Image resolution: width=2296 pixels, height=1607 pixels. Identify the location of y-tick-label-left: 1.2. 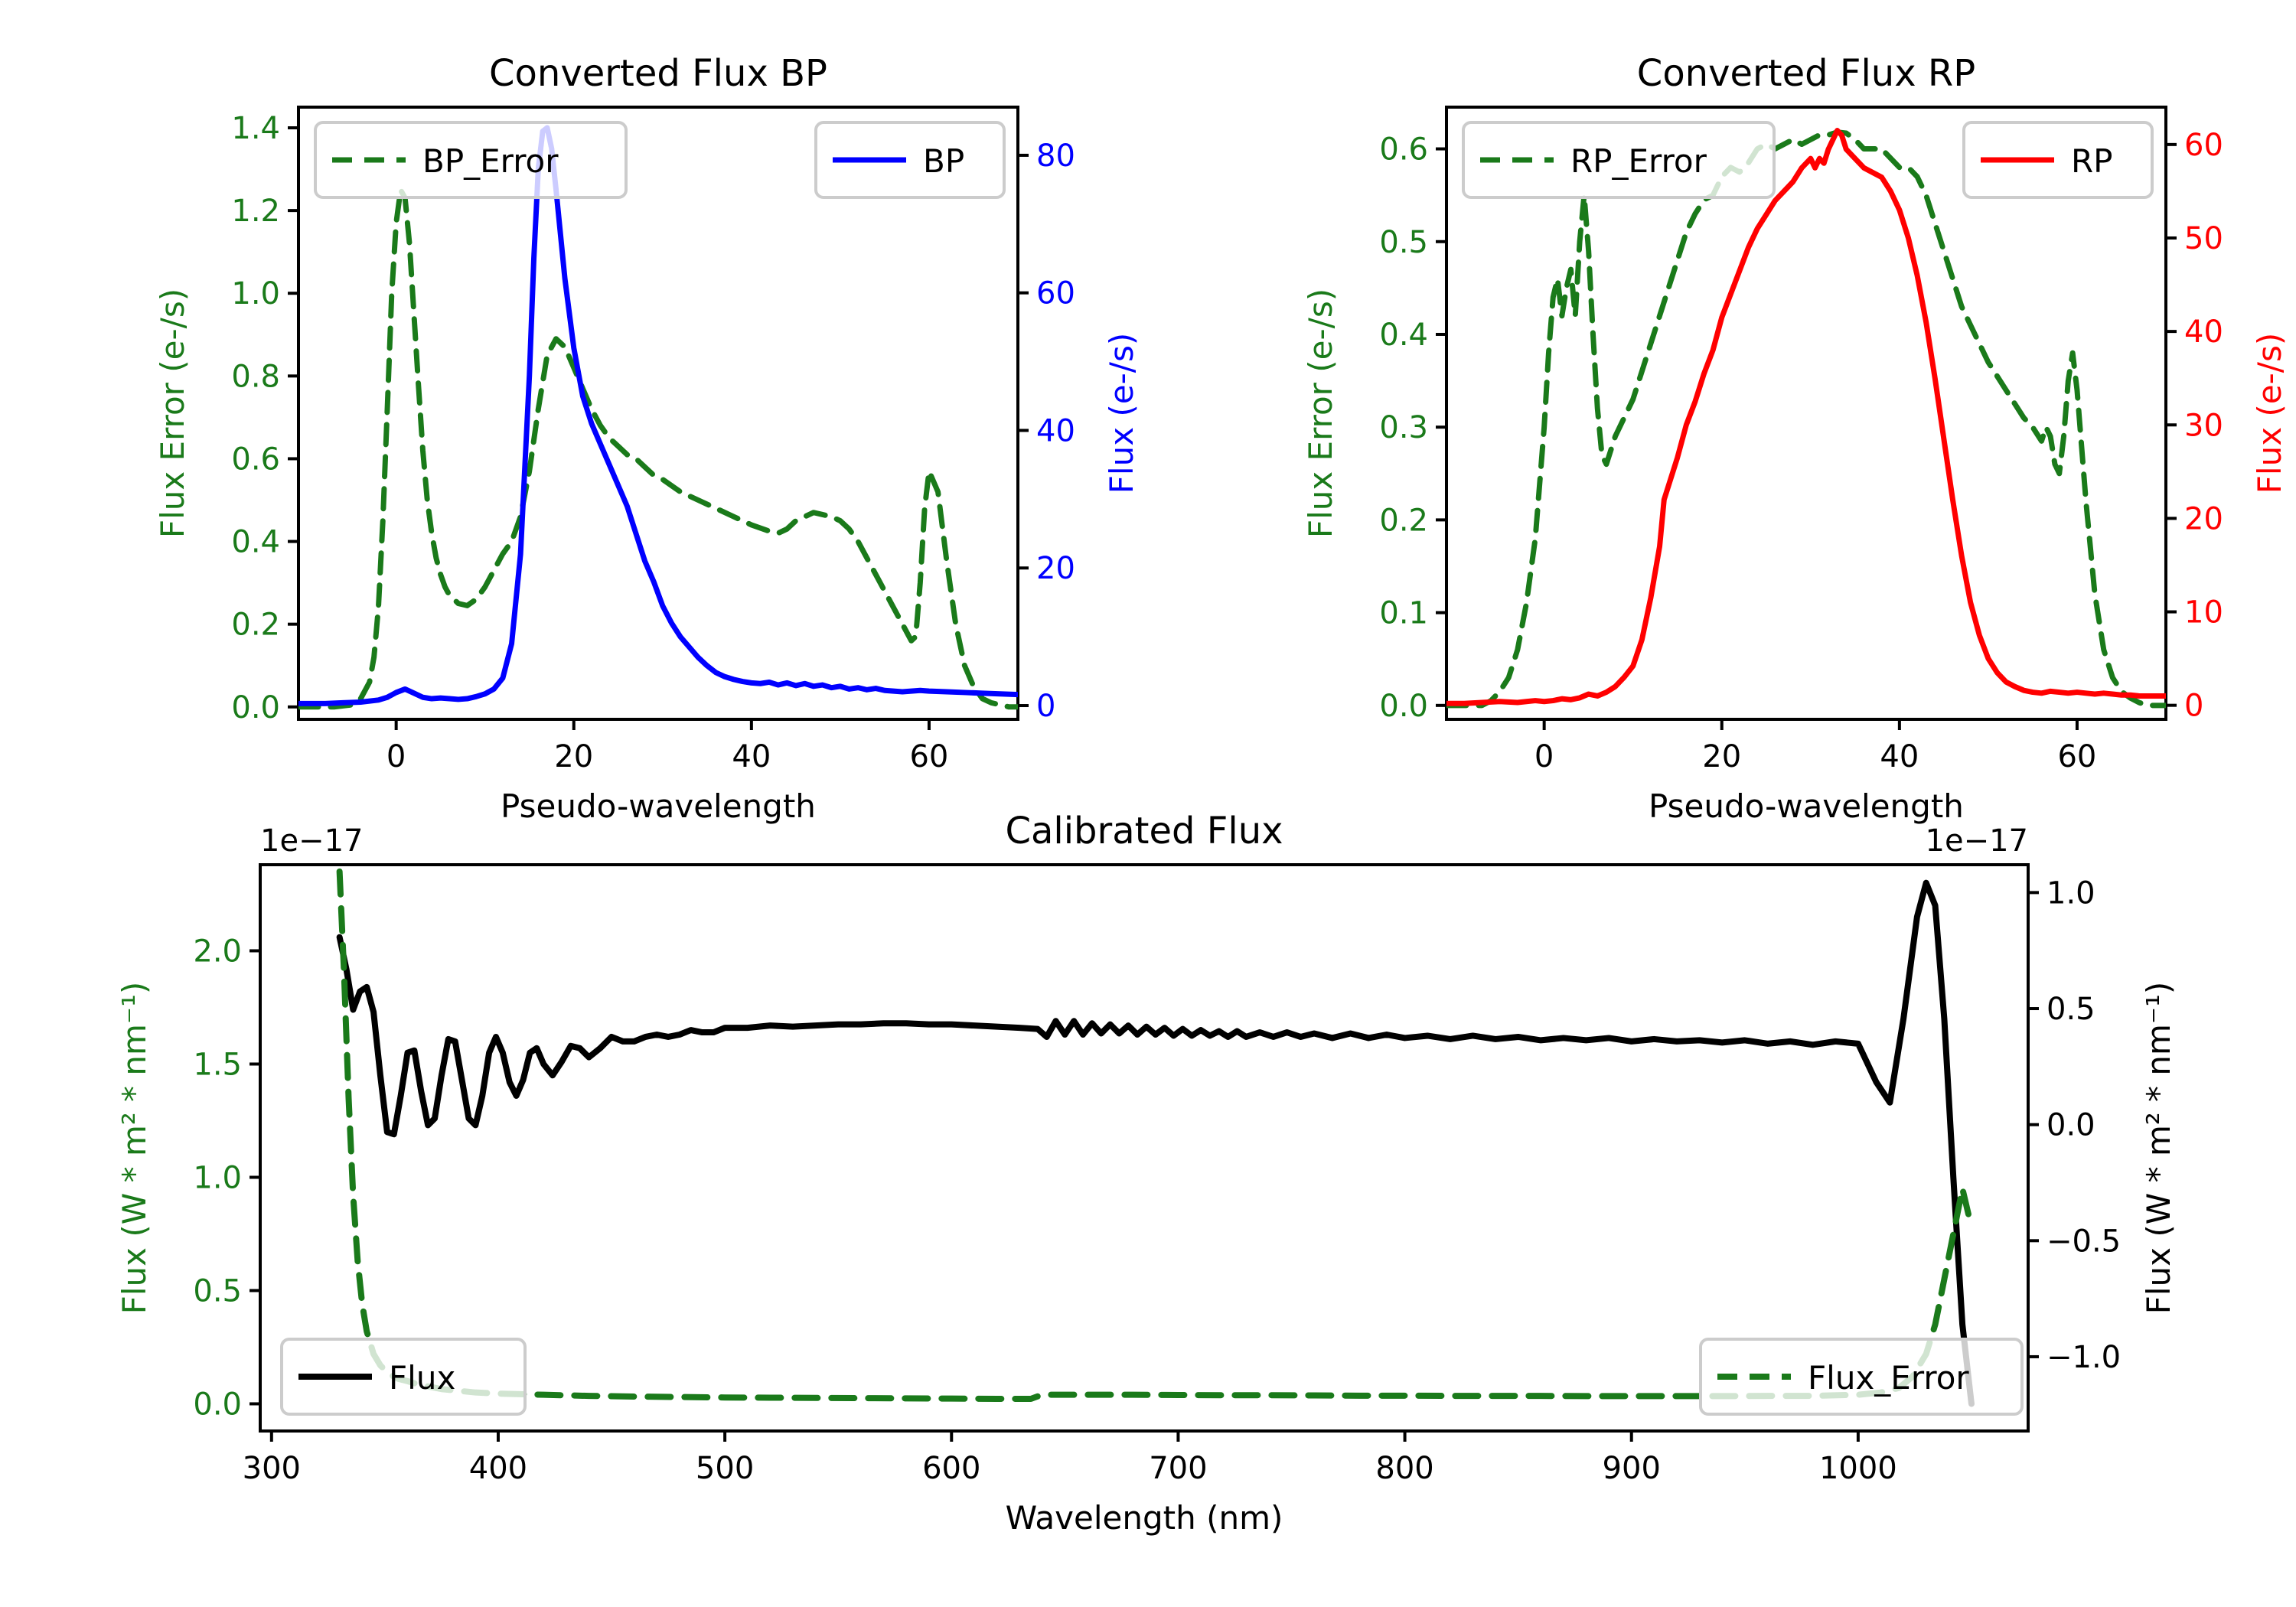
(255, 211).